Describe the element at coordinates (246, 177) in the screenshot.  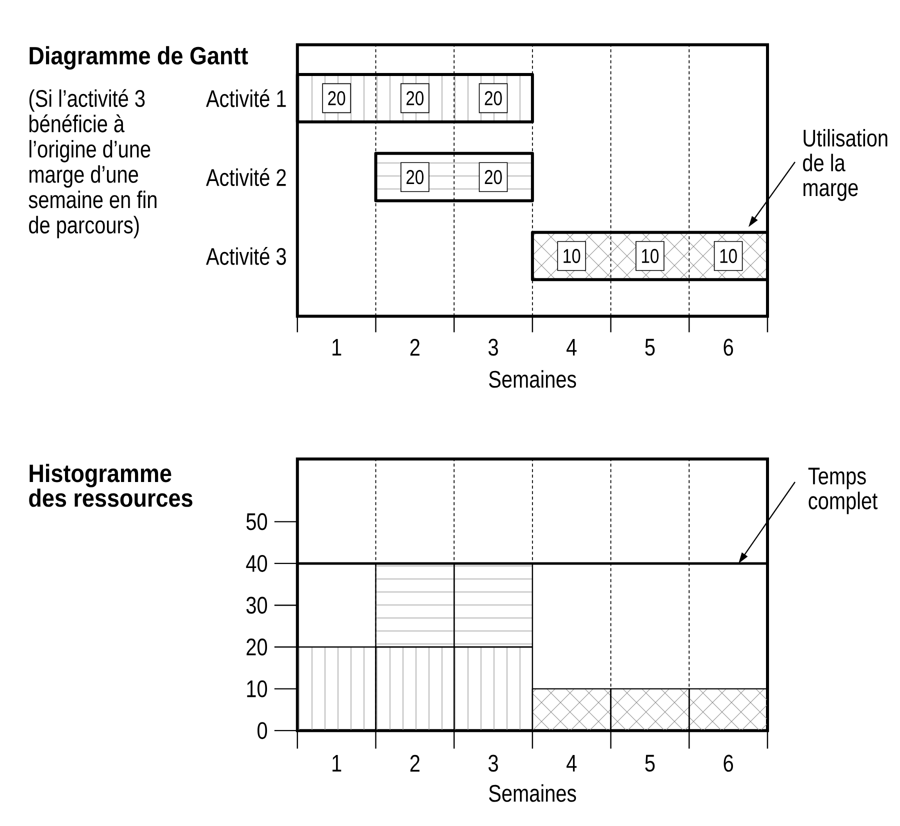
I see `y-tick-label: Activité 2` at that location.